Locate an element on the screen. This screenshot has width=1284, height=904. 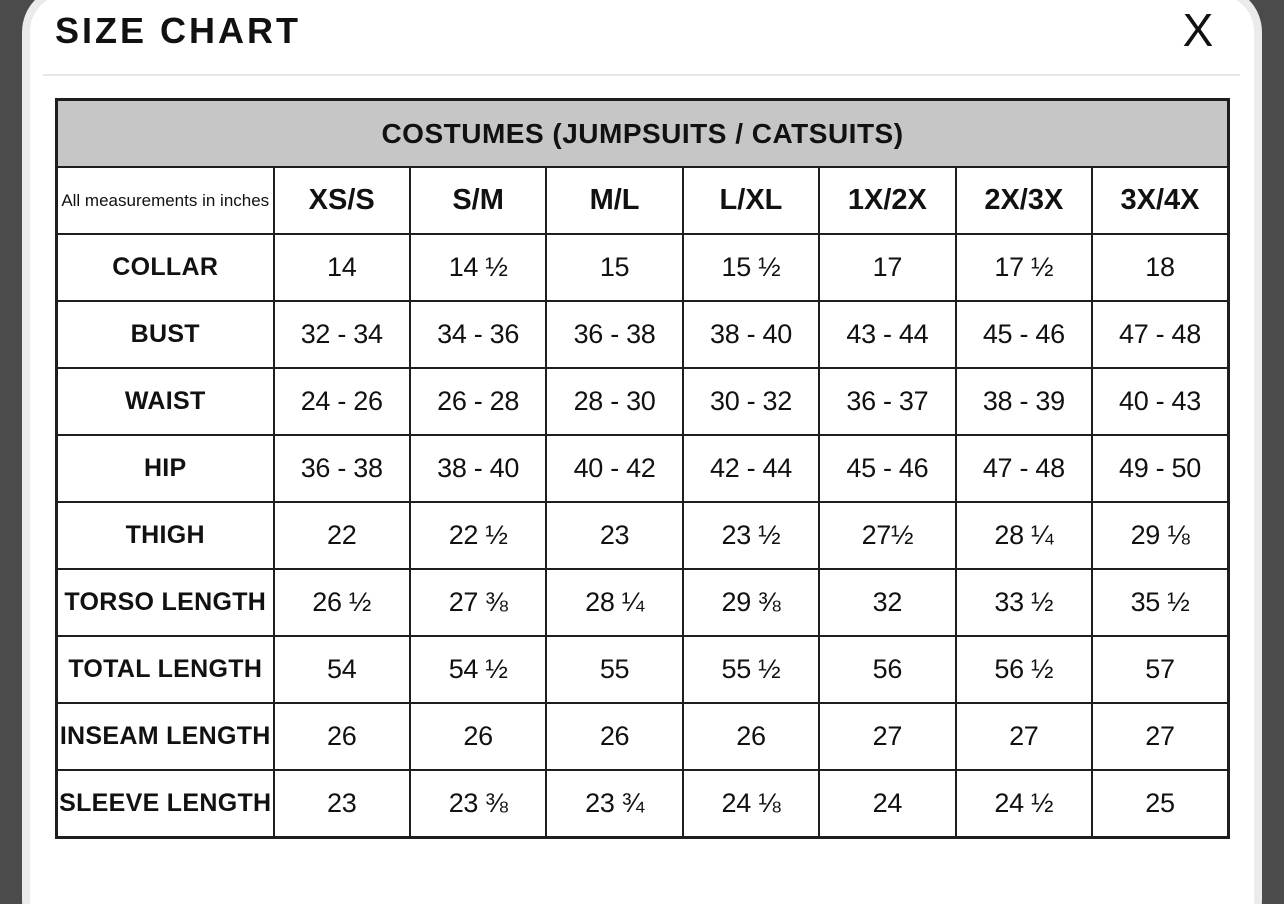
row-label: INSEAM LENGTH is located at coordinates (165, 736).